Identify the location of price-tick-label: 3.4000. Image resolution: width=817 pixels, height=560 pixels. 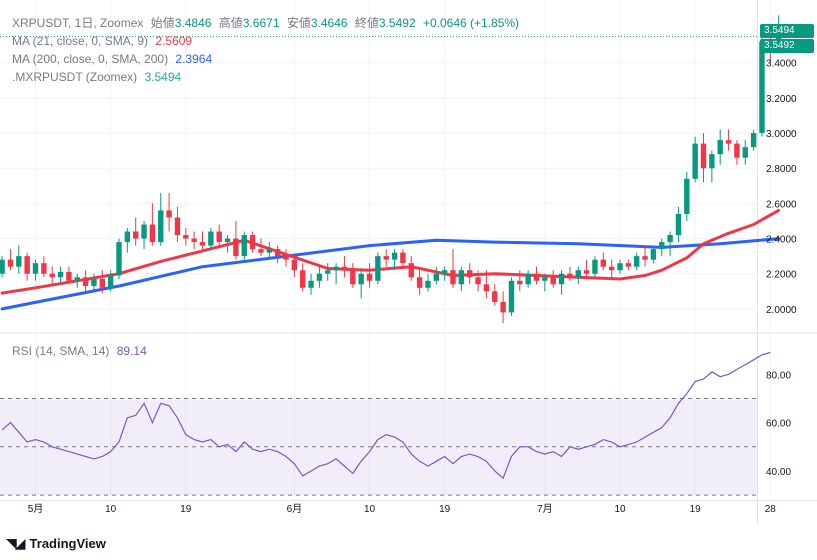
(781, 64).